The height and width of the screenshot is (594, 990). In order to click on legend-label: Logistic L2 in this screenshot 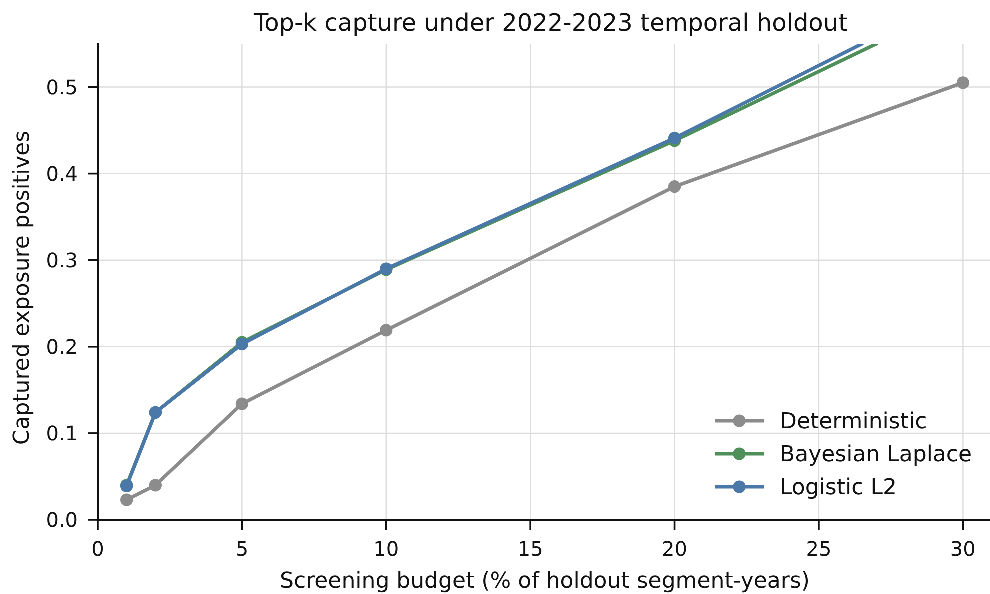, I will do `click(838, 488)`.